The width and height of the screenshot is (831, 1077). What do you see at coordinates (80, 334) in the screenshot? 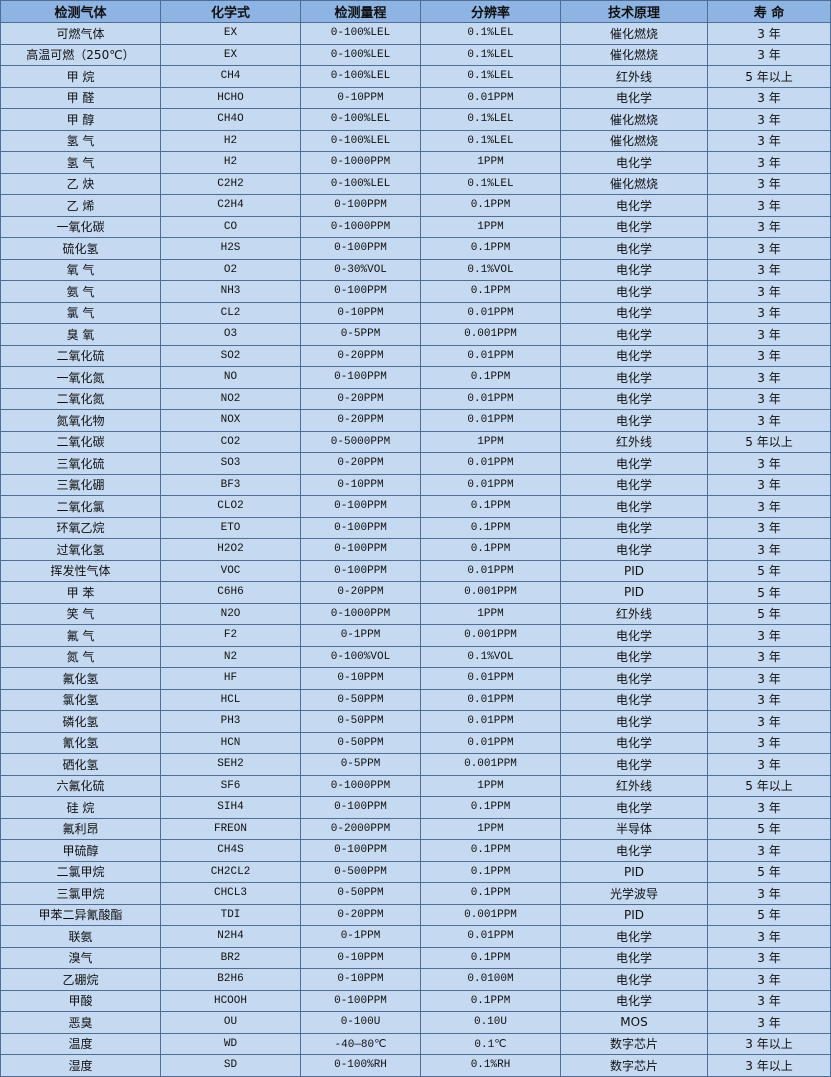
I see `gas-cell: 臭 氧` at bounding box center [80, 334].